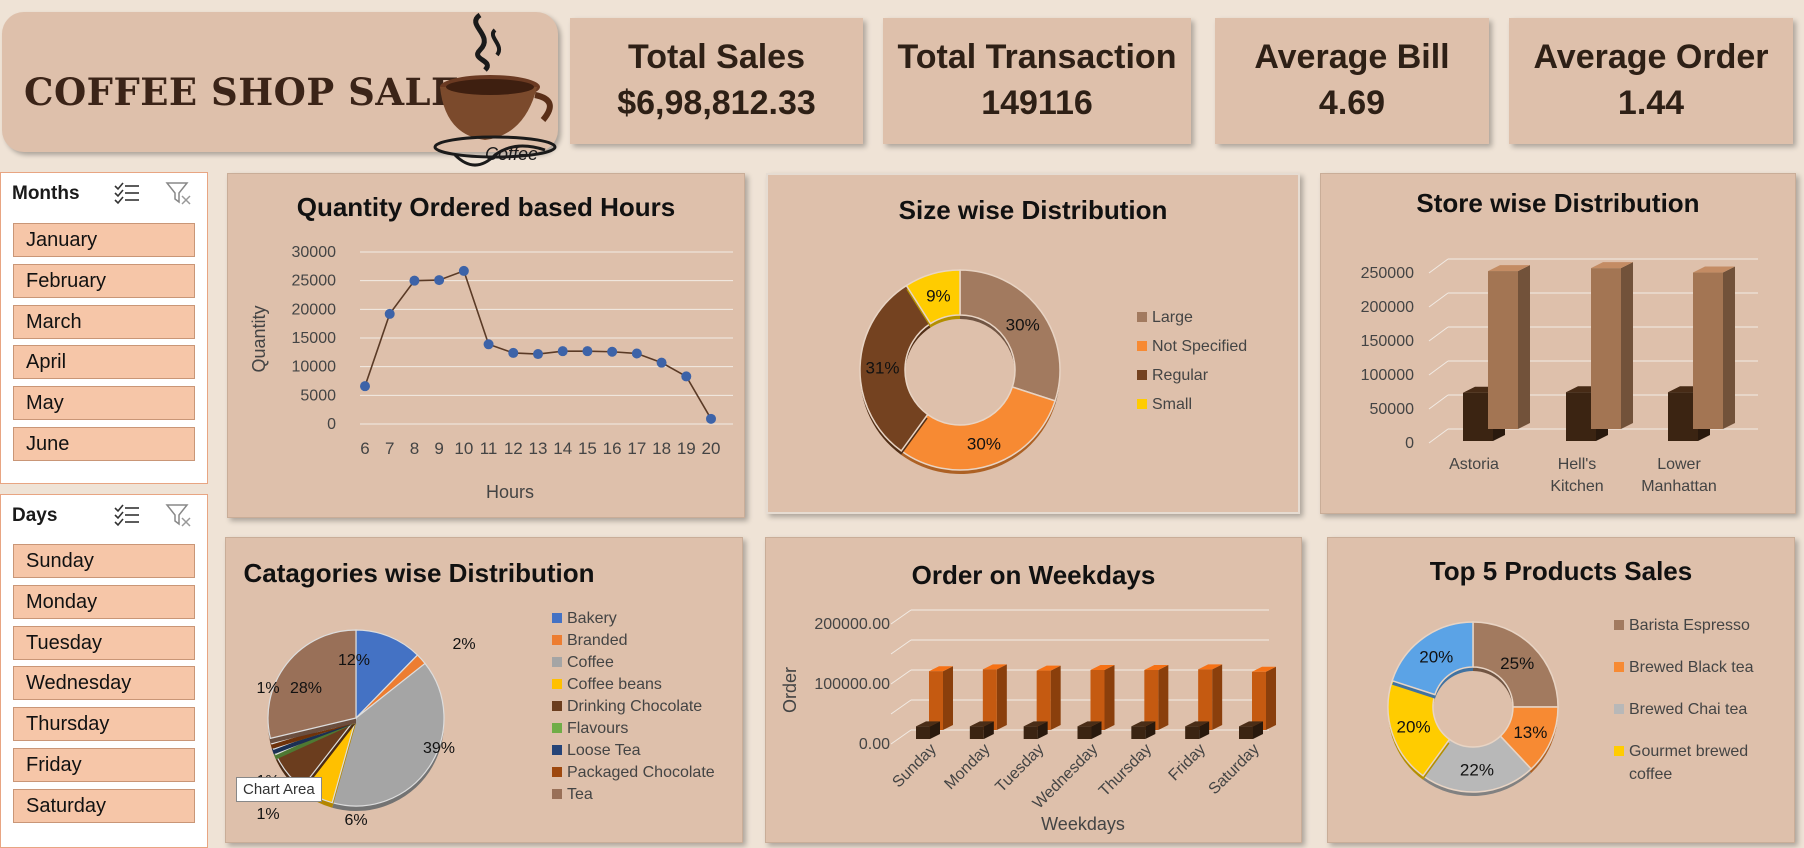 The width and height of the screenshot is (1804, 848). I want to click on series-line, so click(538, 344).